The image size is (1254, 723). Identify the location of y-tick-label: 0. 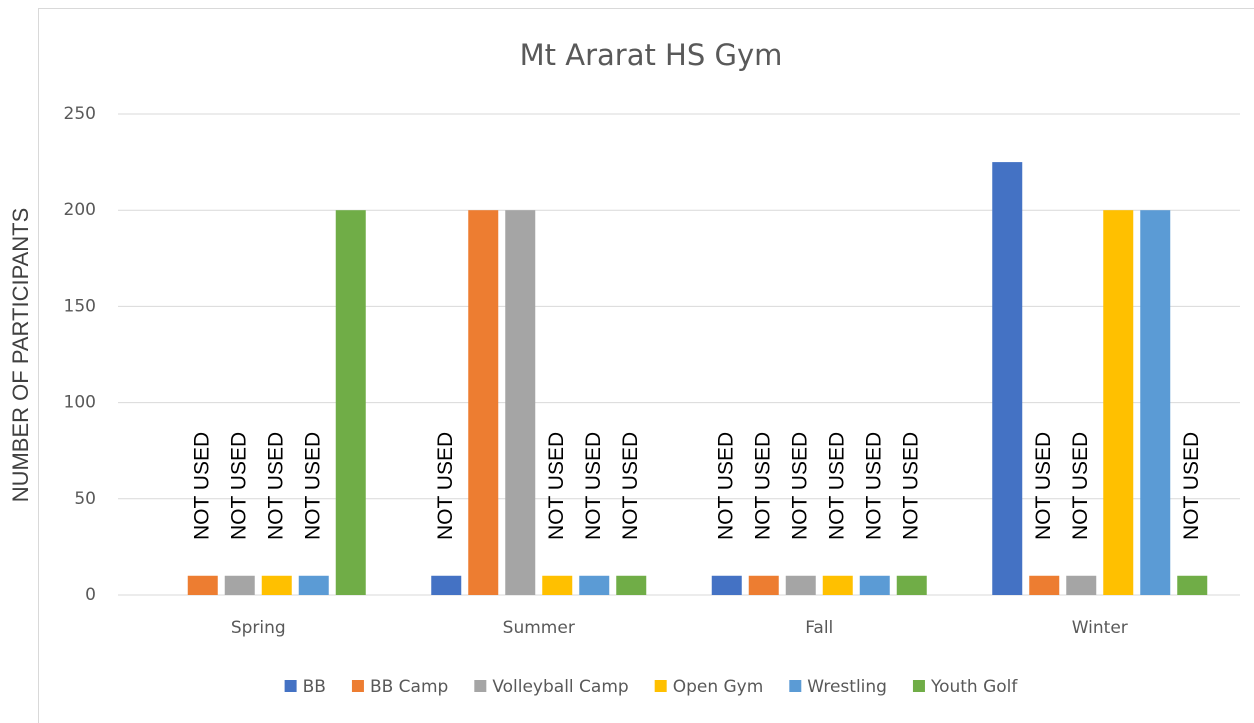
(90, 595).